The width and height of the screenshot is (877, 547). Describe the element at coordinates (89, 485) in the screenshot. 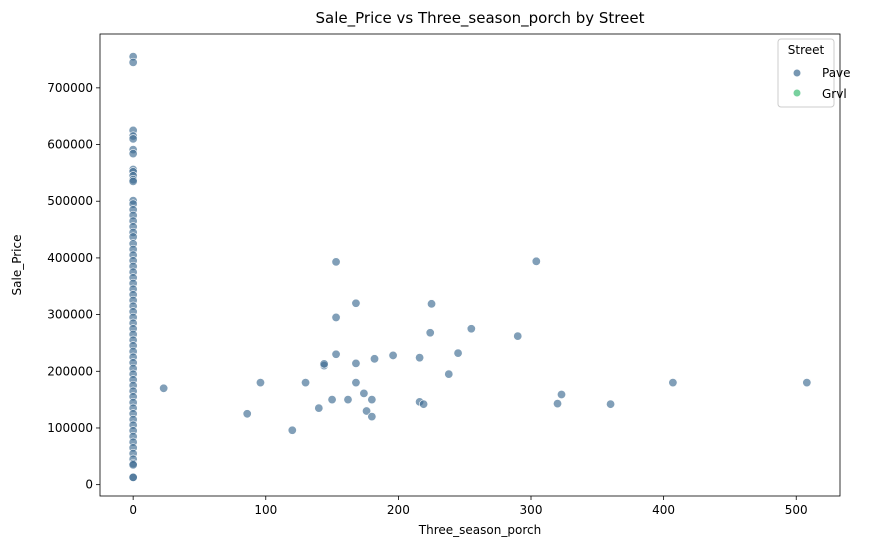

I see `y-tick-label: 0` at that location.